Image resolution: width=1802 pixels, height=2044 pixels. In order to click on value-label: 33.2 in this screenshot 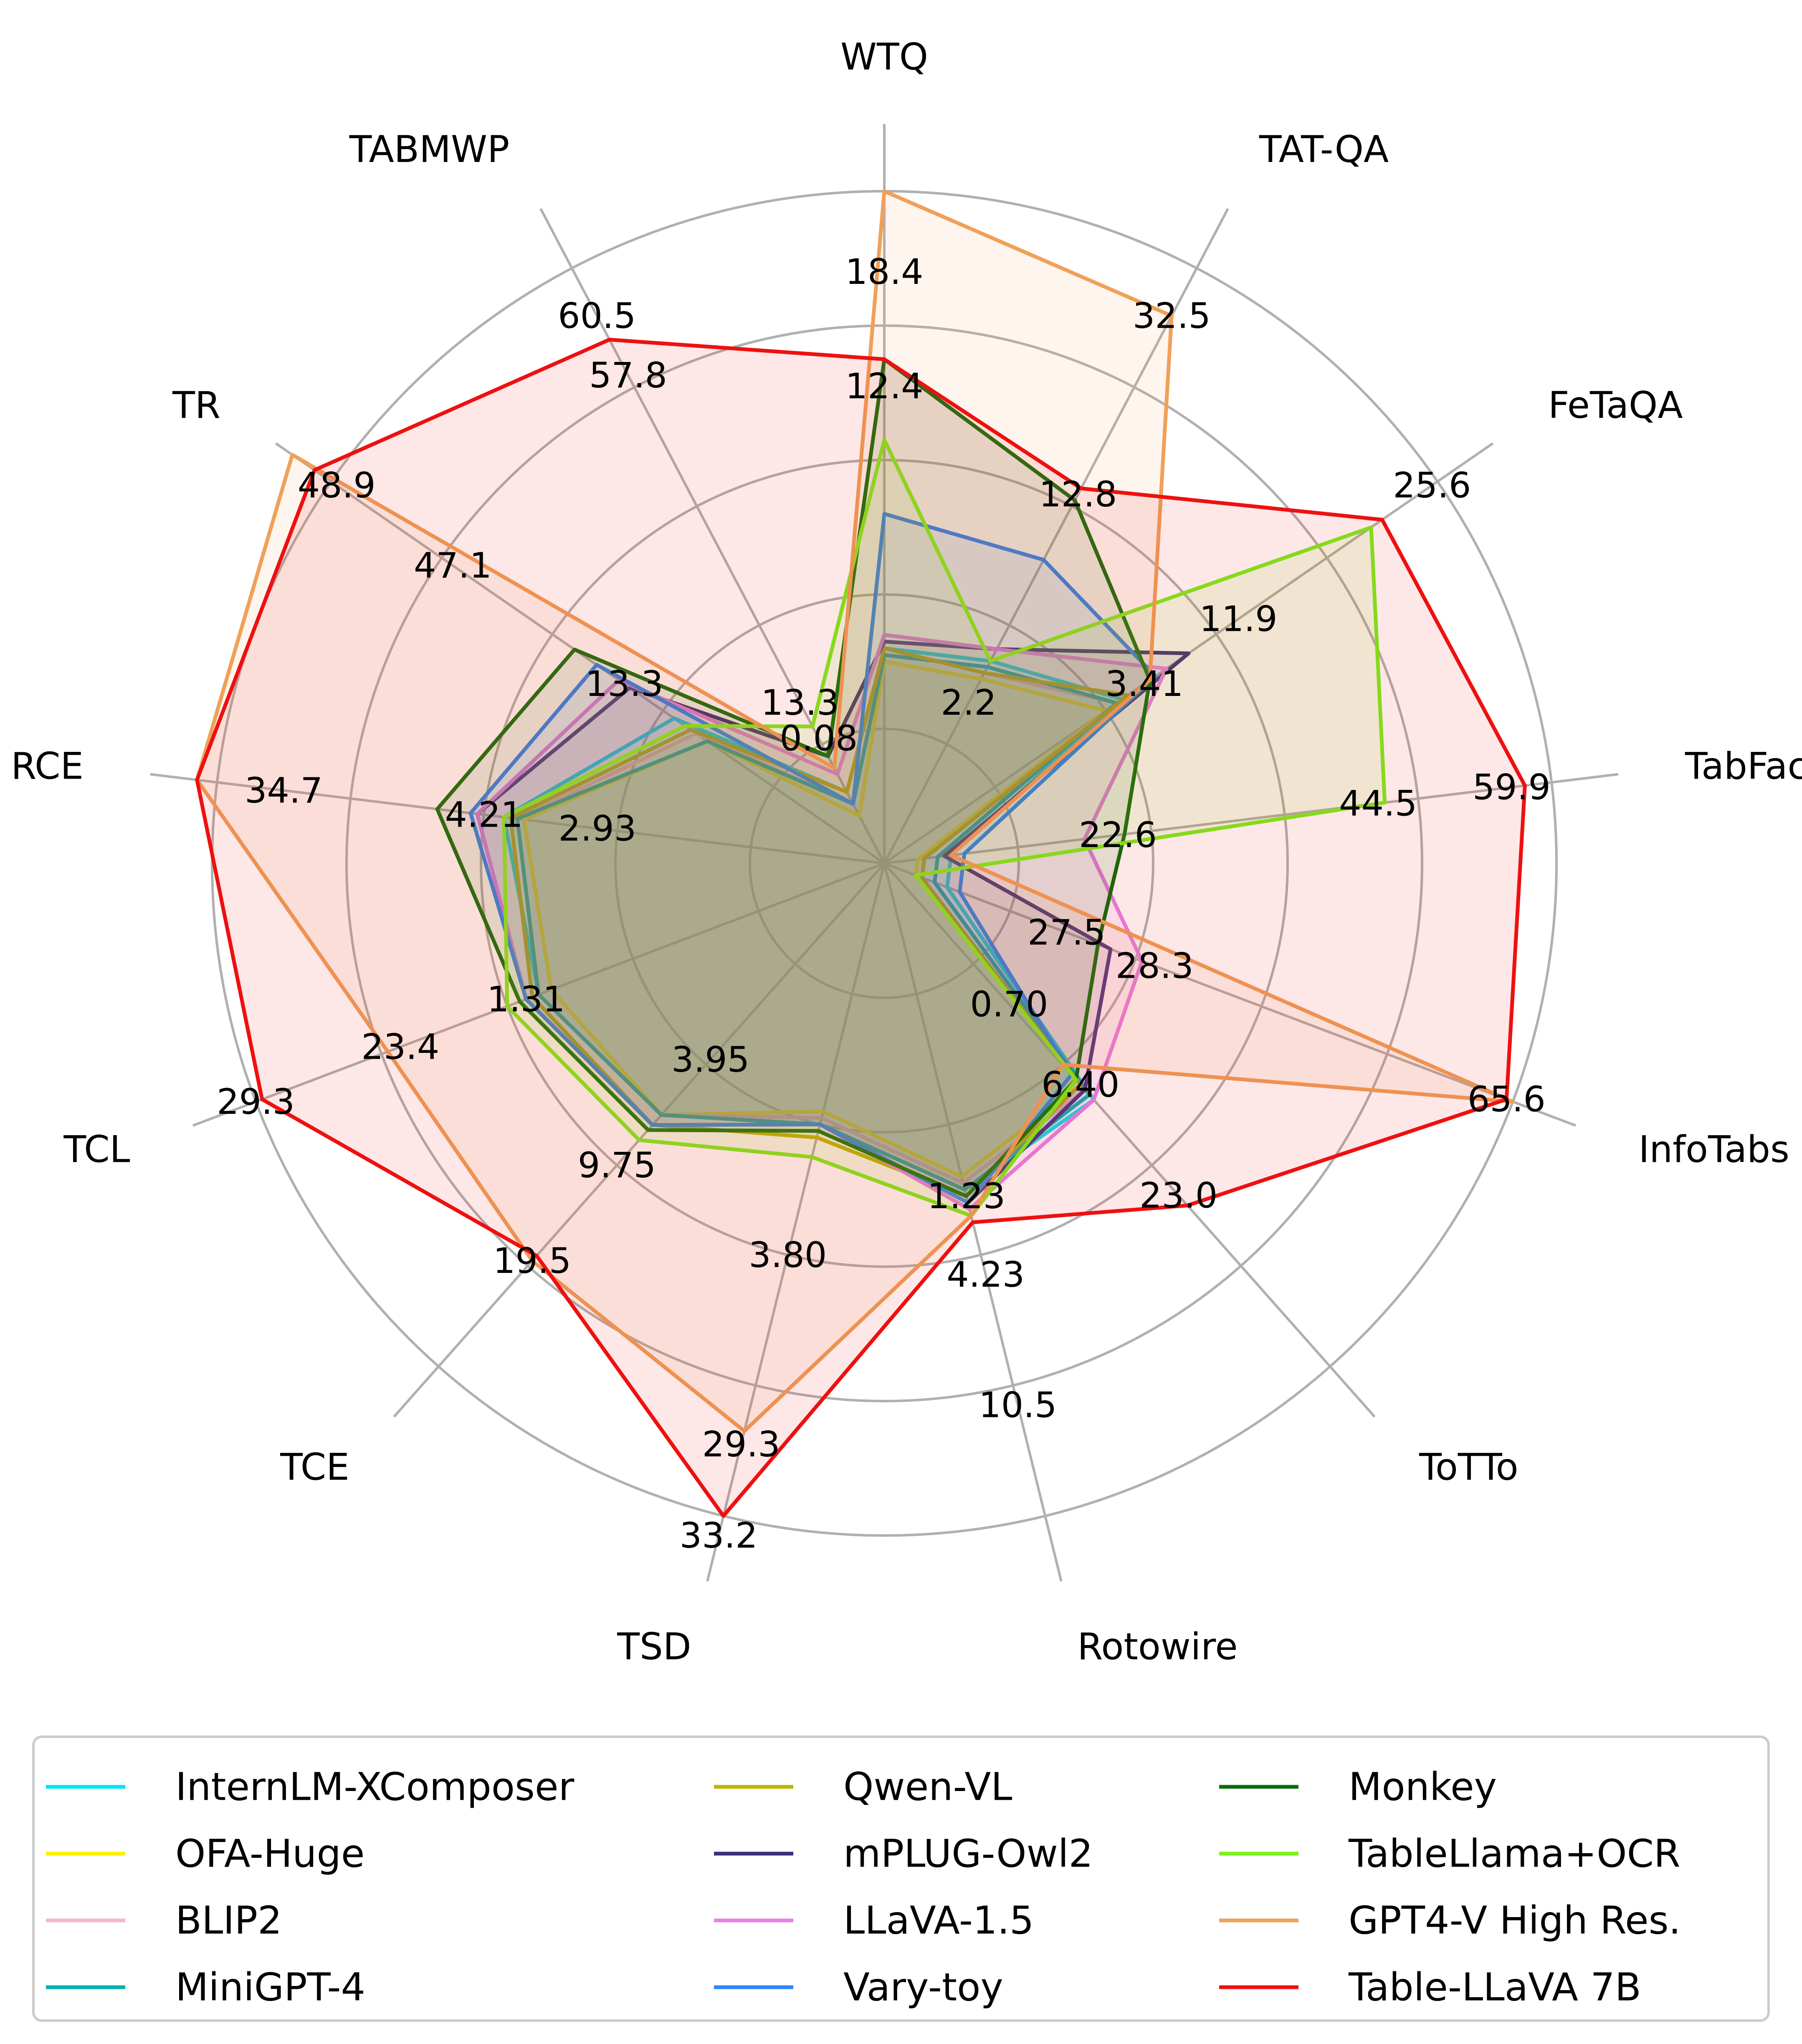, I will do `click(719, 1535)`.